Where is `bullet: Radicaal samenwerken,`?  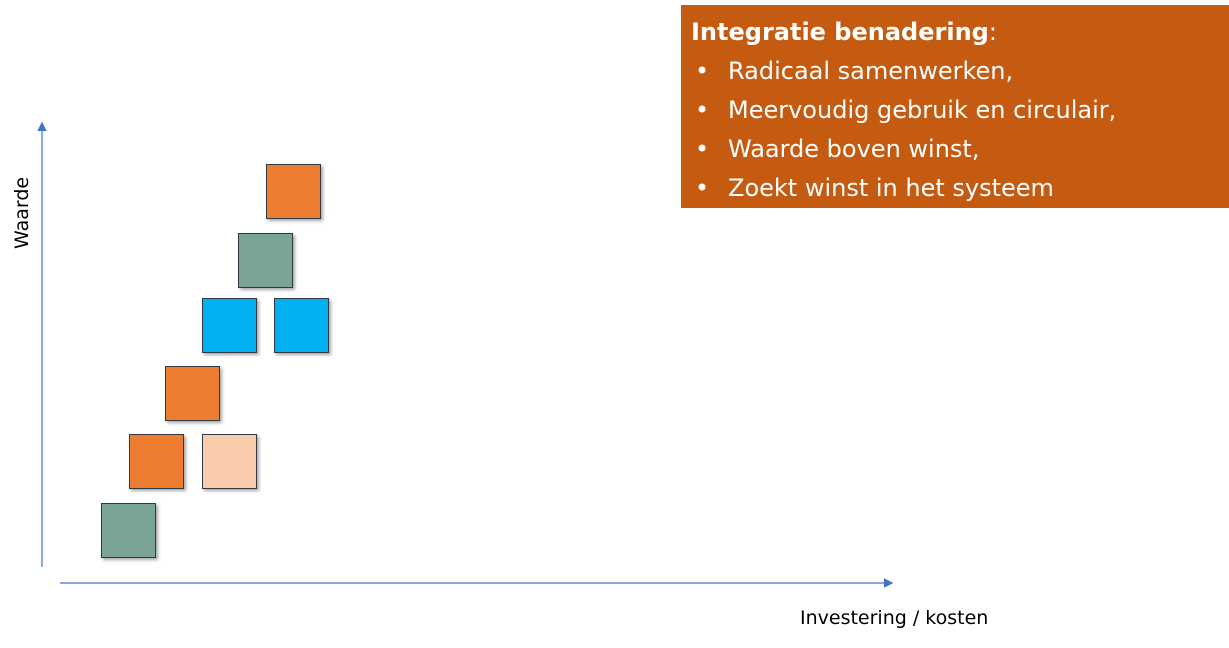 bullet: Radicaal samenwerken, is located at coordinates (955, 71).